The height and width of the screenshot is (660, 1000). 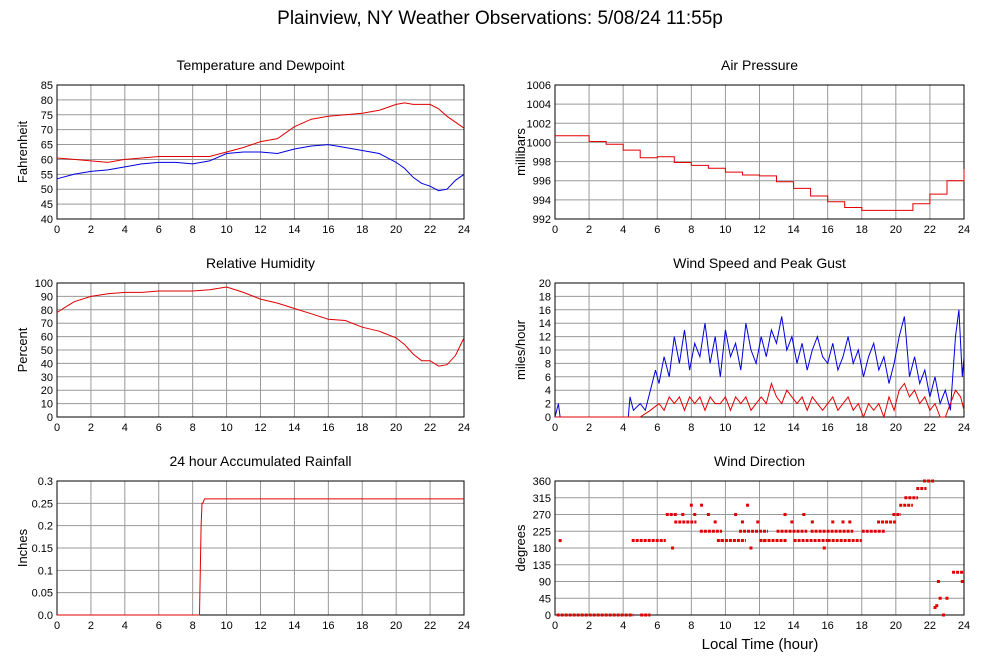 I want to click on grid, so click(x=759, y=548).